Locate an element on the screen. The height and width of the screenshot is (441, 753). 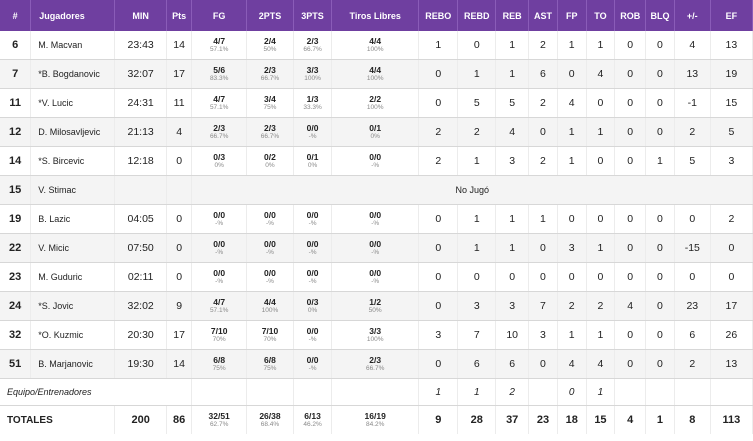
free-throws-cell: 0/0 -% is located at coordinates (375, 161).